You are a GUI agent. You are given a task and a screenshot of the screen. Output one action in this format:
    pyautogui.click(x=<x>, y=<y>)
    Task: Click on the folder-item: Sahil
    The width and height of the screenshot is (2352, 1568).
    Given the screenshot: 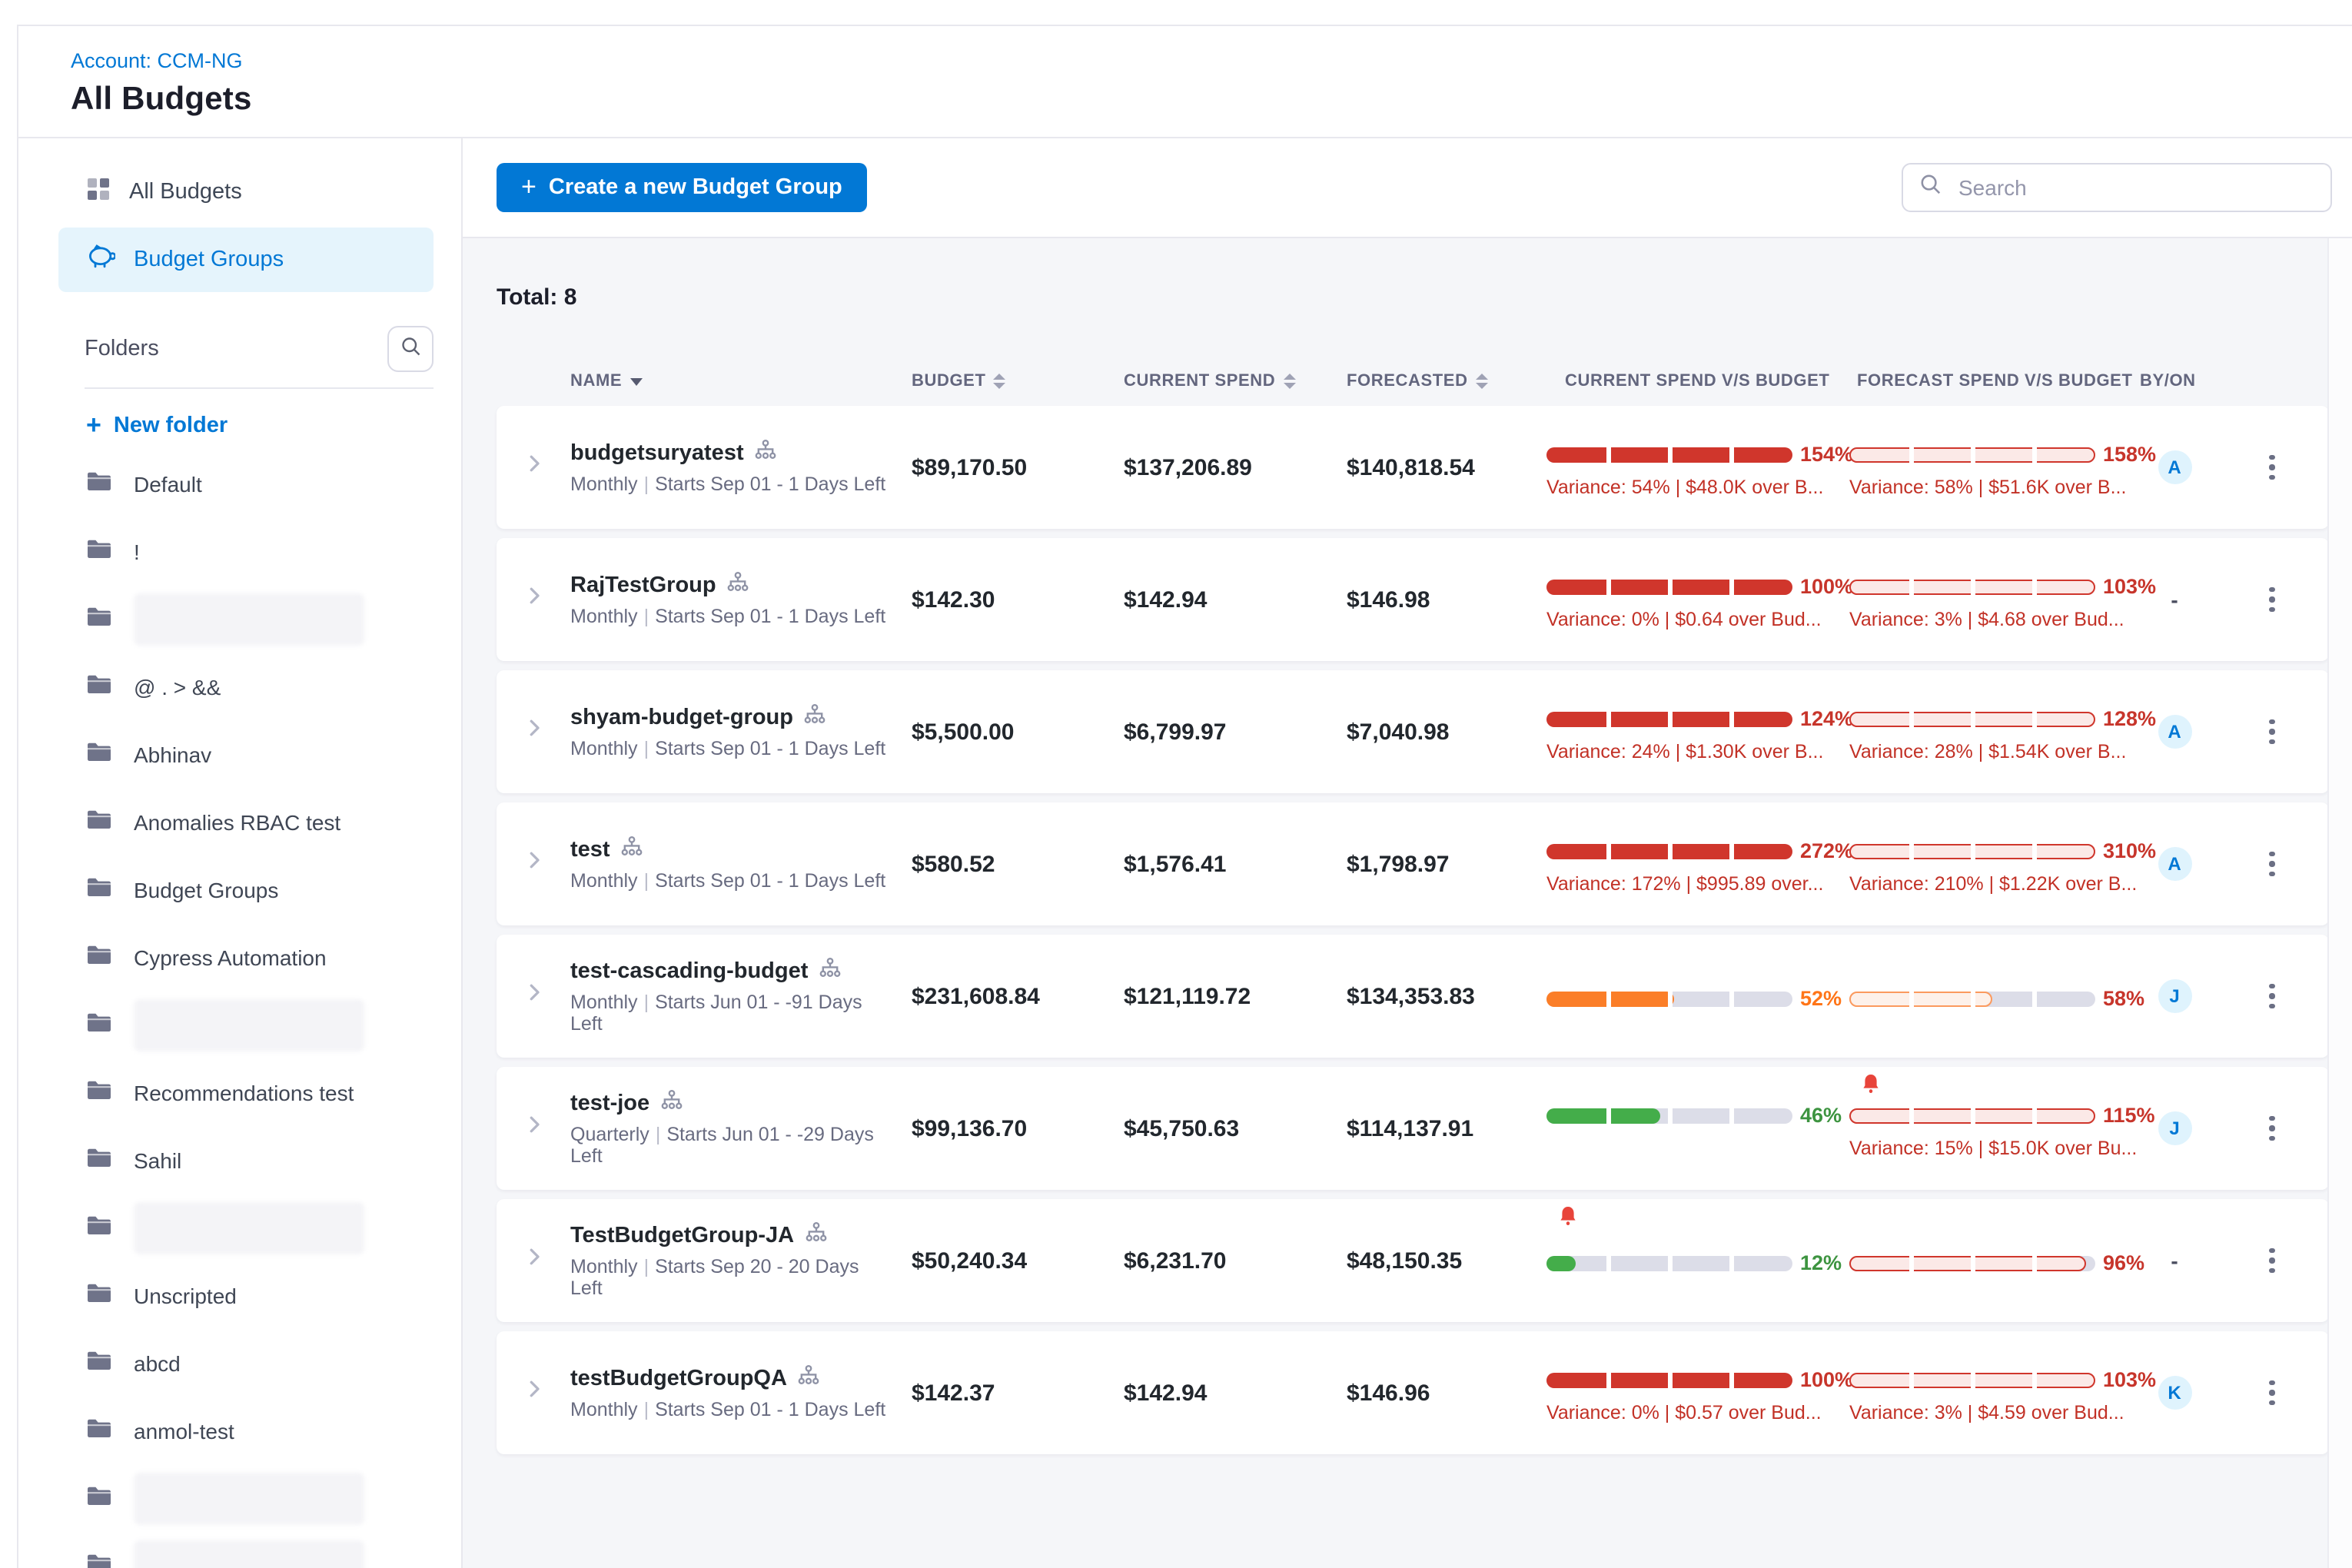 What is the action you would take?
    pyautogui.click(x=273, y=1160)
    